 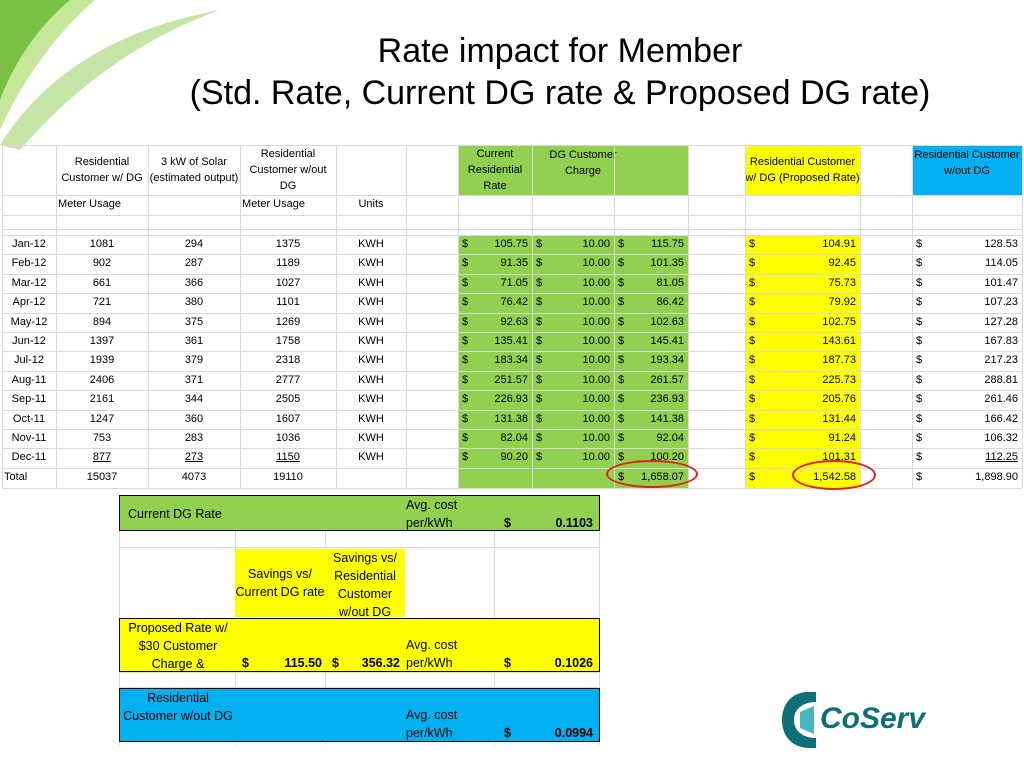 What do you see at coordinates (102, 170) in the screenshot?
I see `header-res-dg: Residential Customer w/ DG` at bounding box center [102, 170].